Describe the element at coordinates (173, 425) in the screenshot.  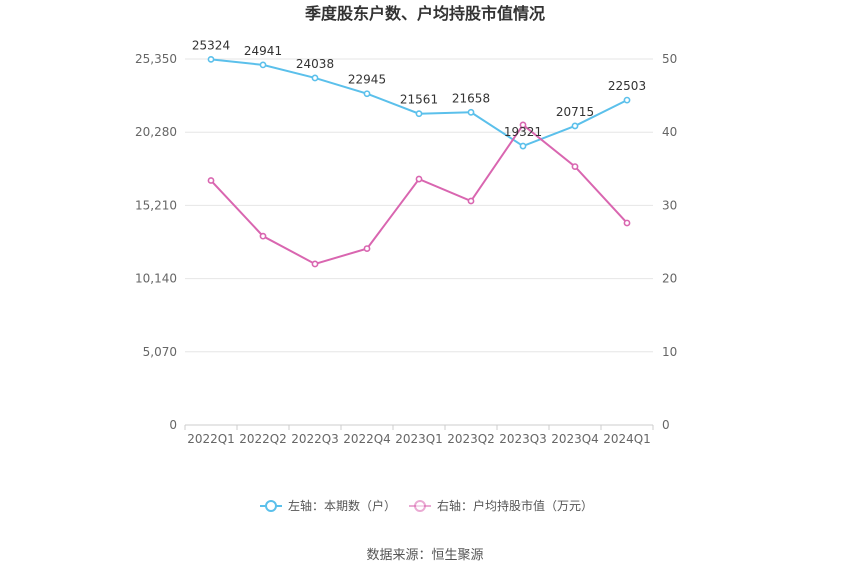
I see `left-axis-tick-label: 0` at that location.